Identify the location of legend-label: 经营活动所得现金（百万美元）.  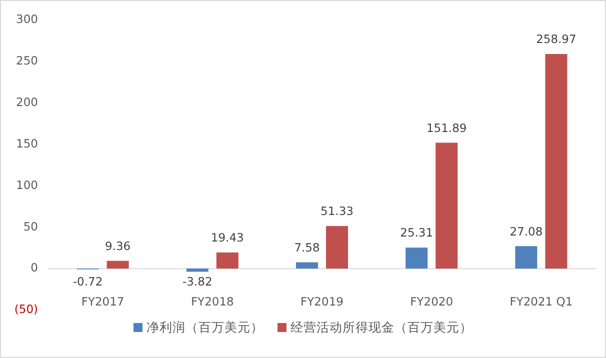
(381, 326).